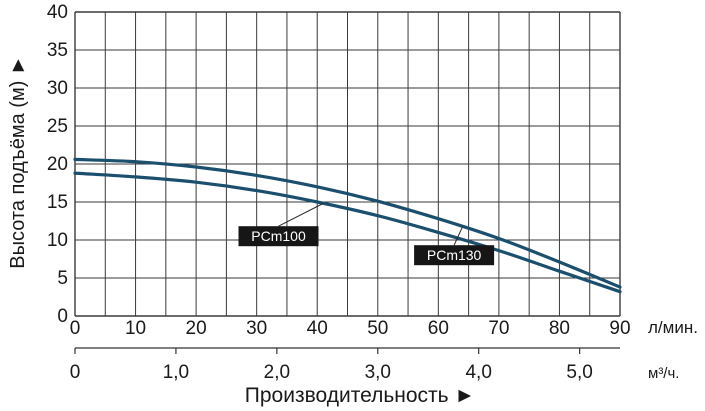 The width and height of the screenshot is (705, 411). What do you see at coordinates (256, 328) in the screenshot?
I see `x-tick-label: 30` at bounding box center [256, 328].